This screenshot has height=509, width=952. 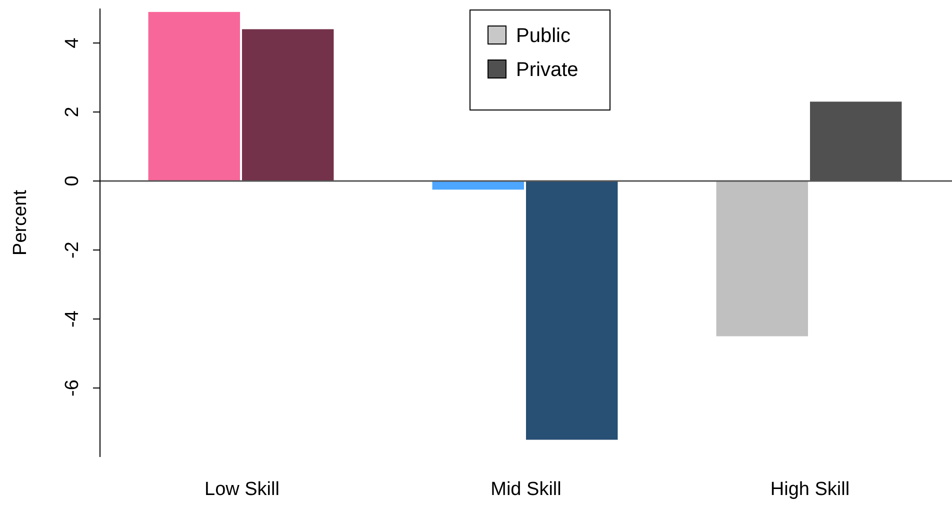 I want to click on legend-label: Private, so click(x=547, y=70).